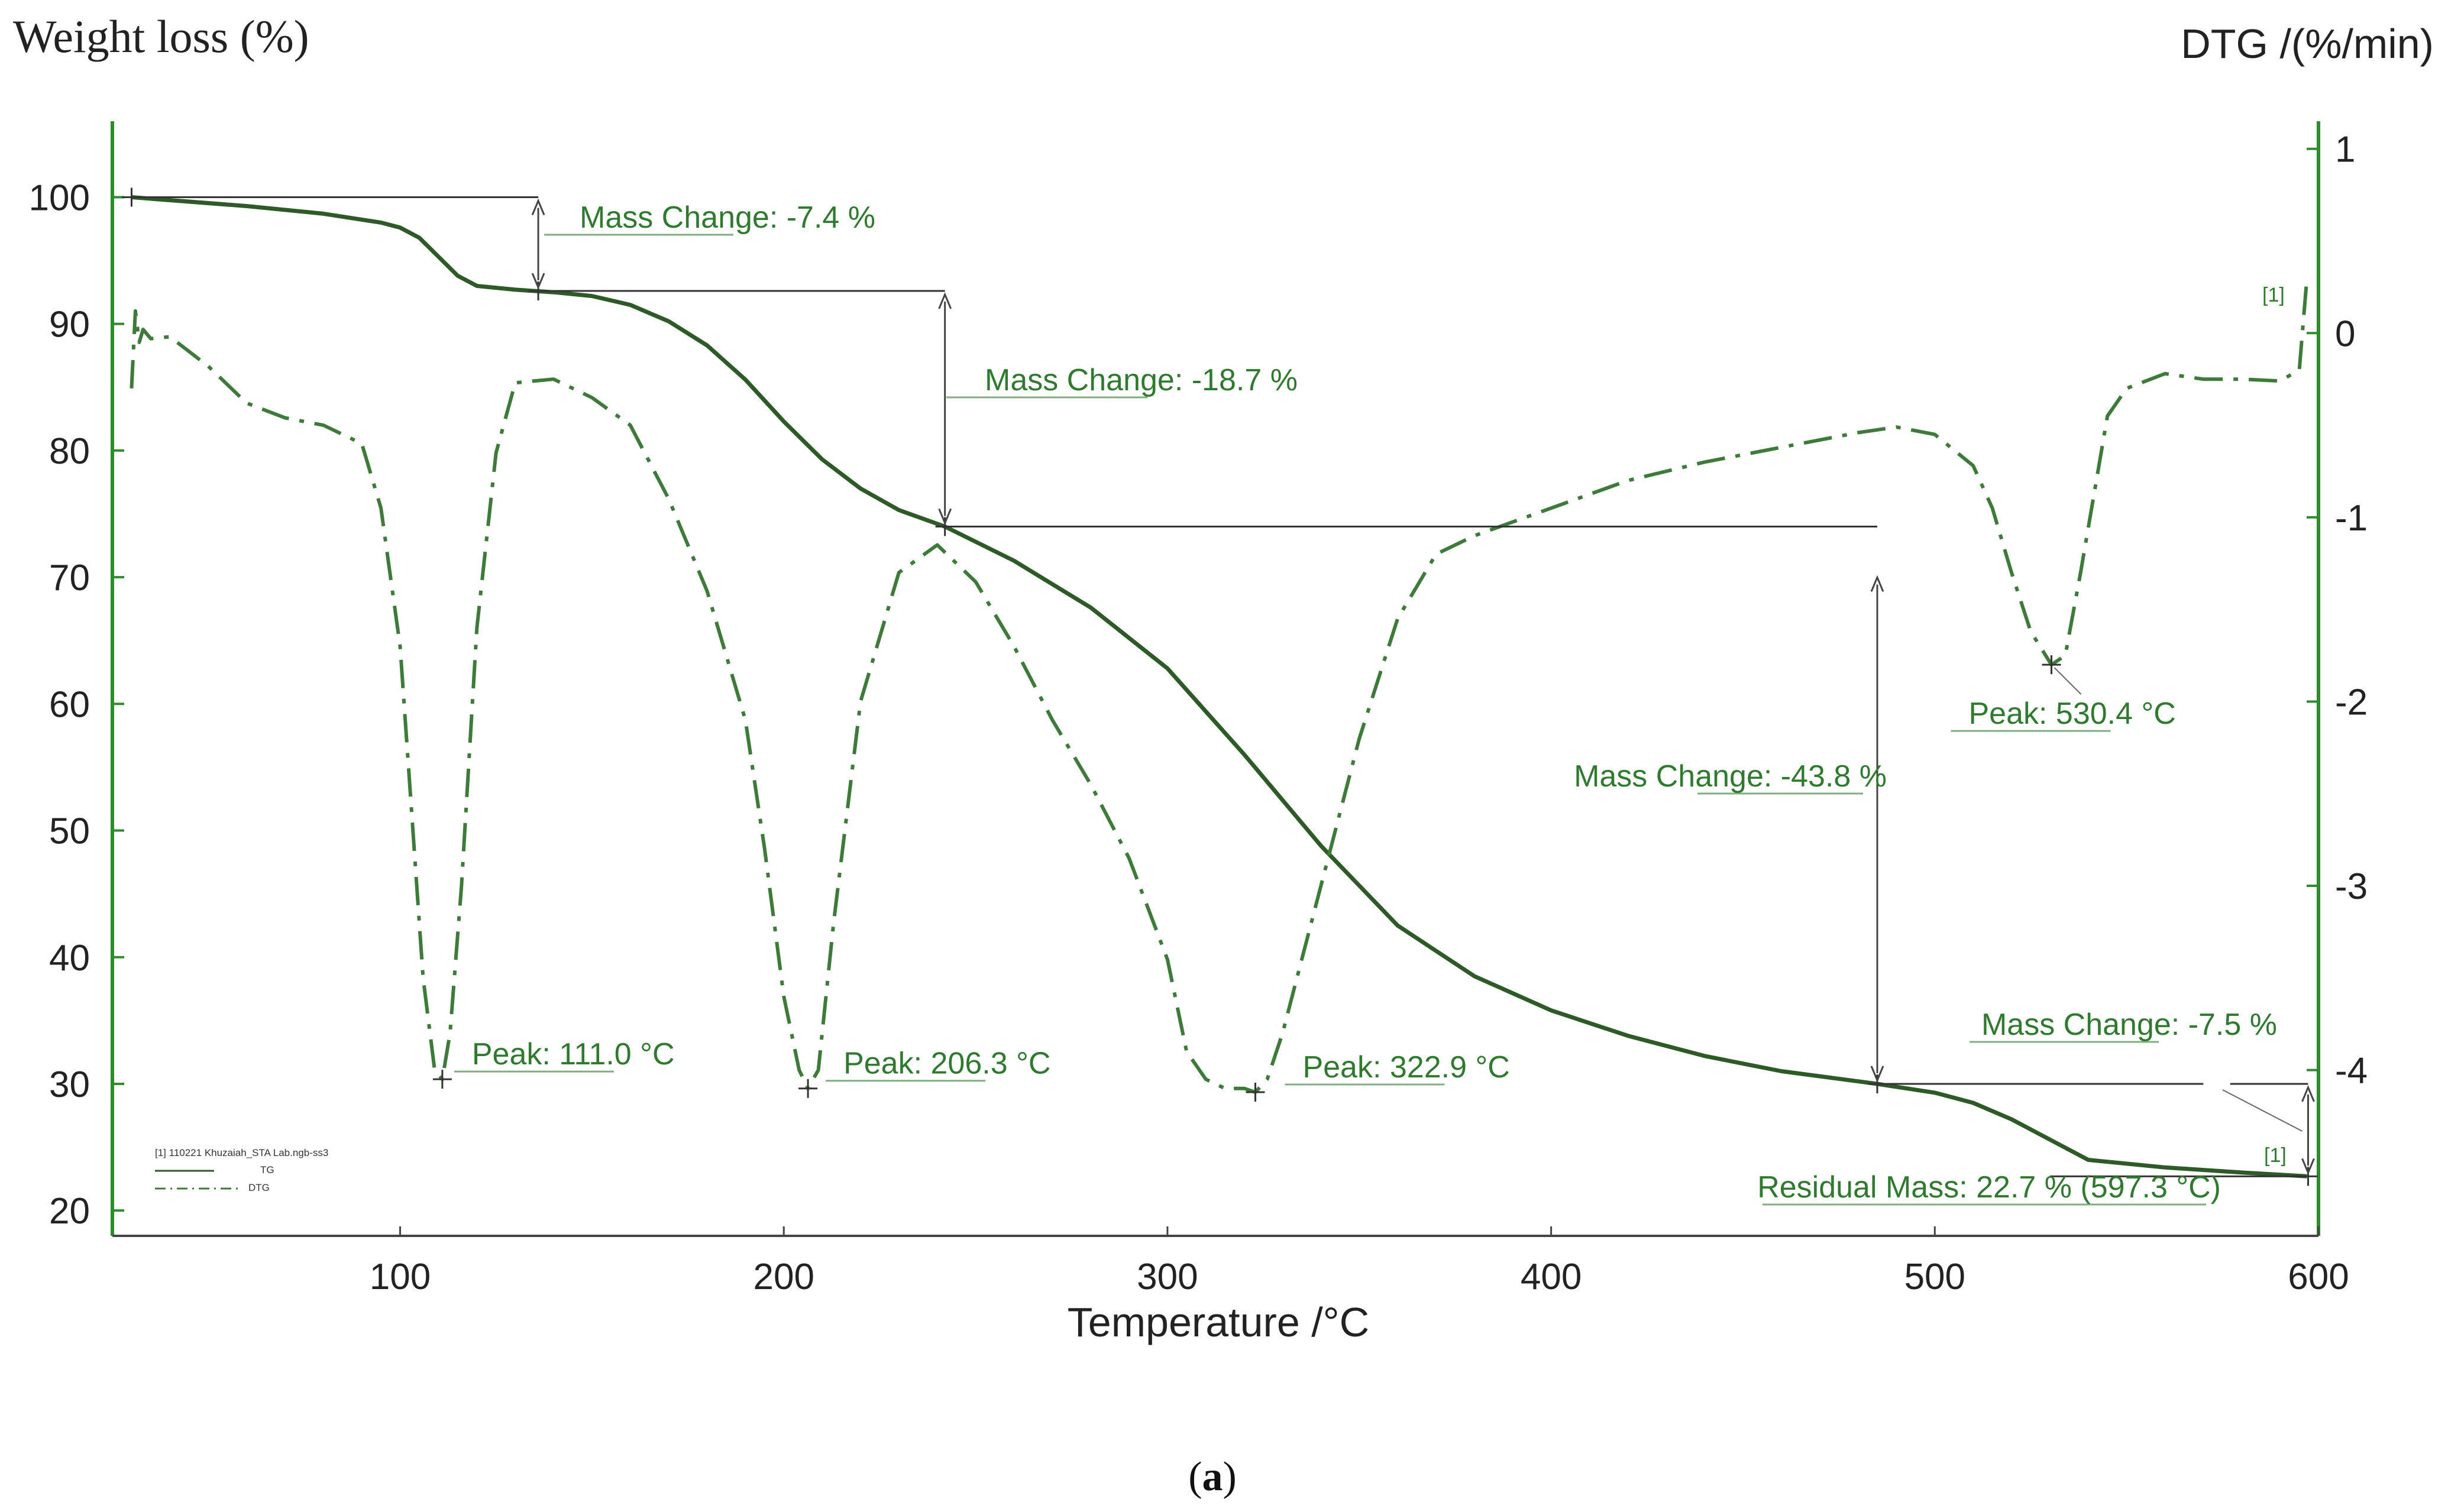 The height and width of the screenshot is (1512, 2448). What do you see at coordinates (1989, 1187) in the screenshot?
I see `residual-mass-label: Residual Mass: 22.7 % (597.3 °C)` at bounding box center [1989, 1187].